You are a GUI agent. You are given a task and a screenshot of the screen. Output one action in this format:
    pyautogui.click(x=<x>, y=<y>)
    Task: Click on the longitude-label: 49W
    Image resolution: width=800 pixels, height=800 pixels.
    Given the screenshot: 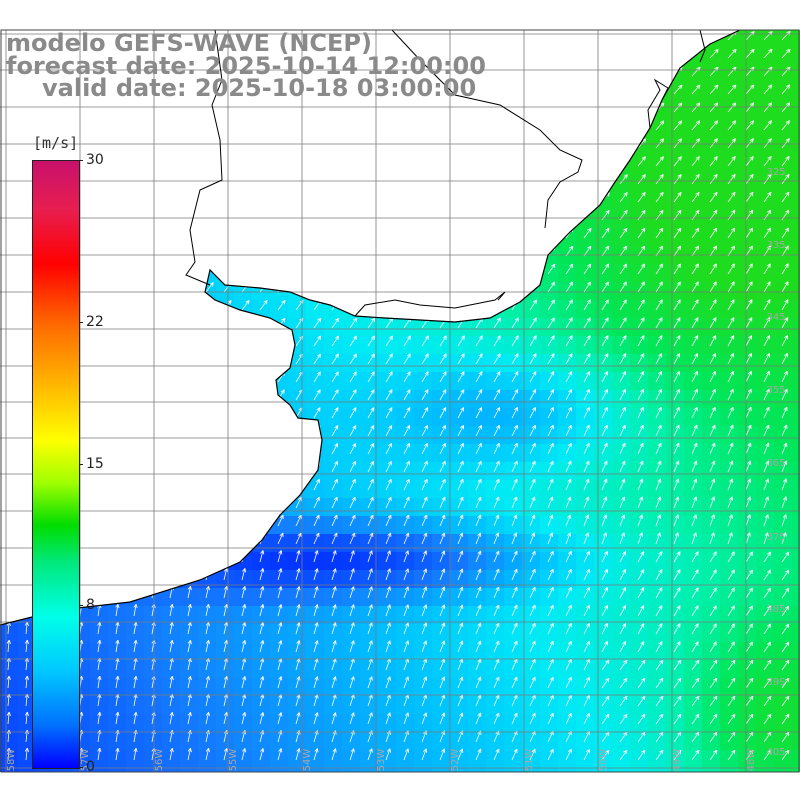 What is the action you would take?
    pyautogui.click(x=677, y=760)
    